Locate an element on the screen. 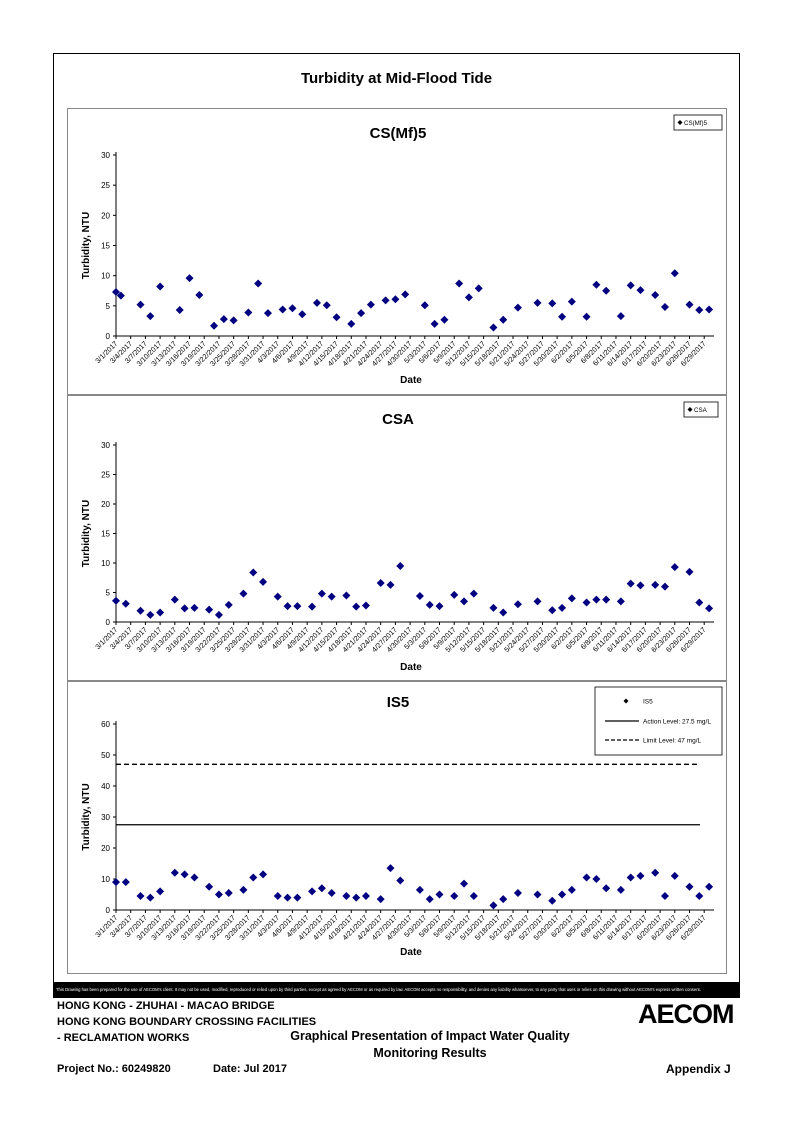 This screenshot has height=1122, width=794. page-title: Turbidity at Mid-Flood Tide is located at coordinates (396, 78).